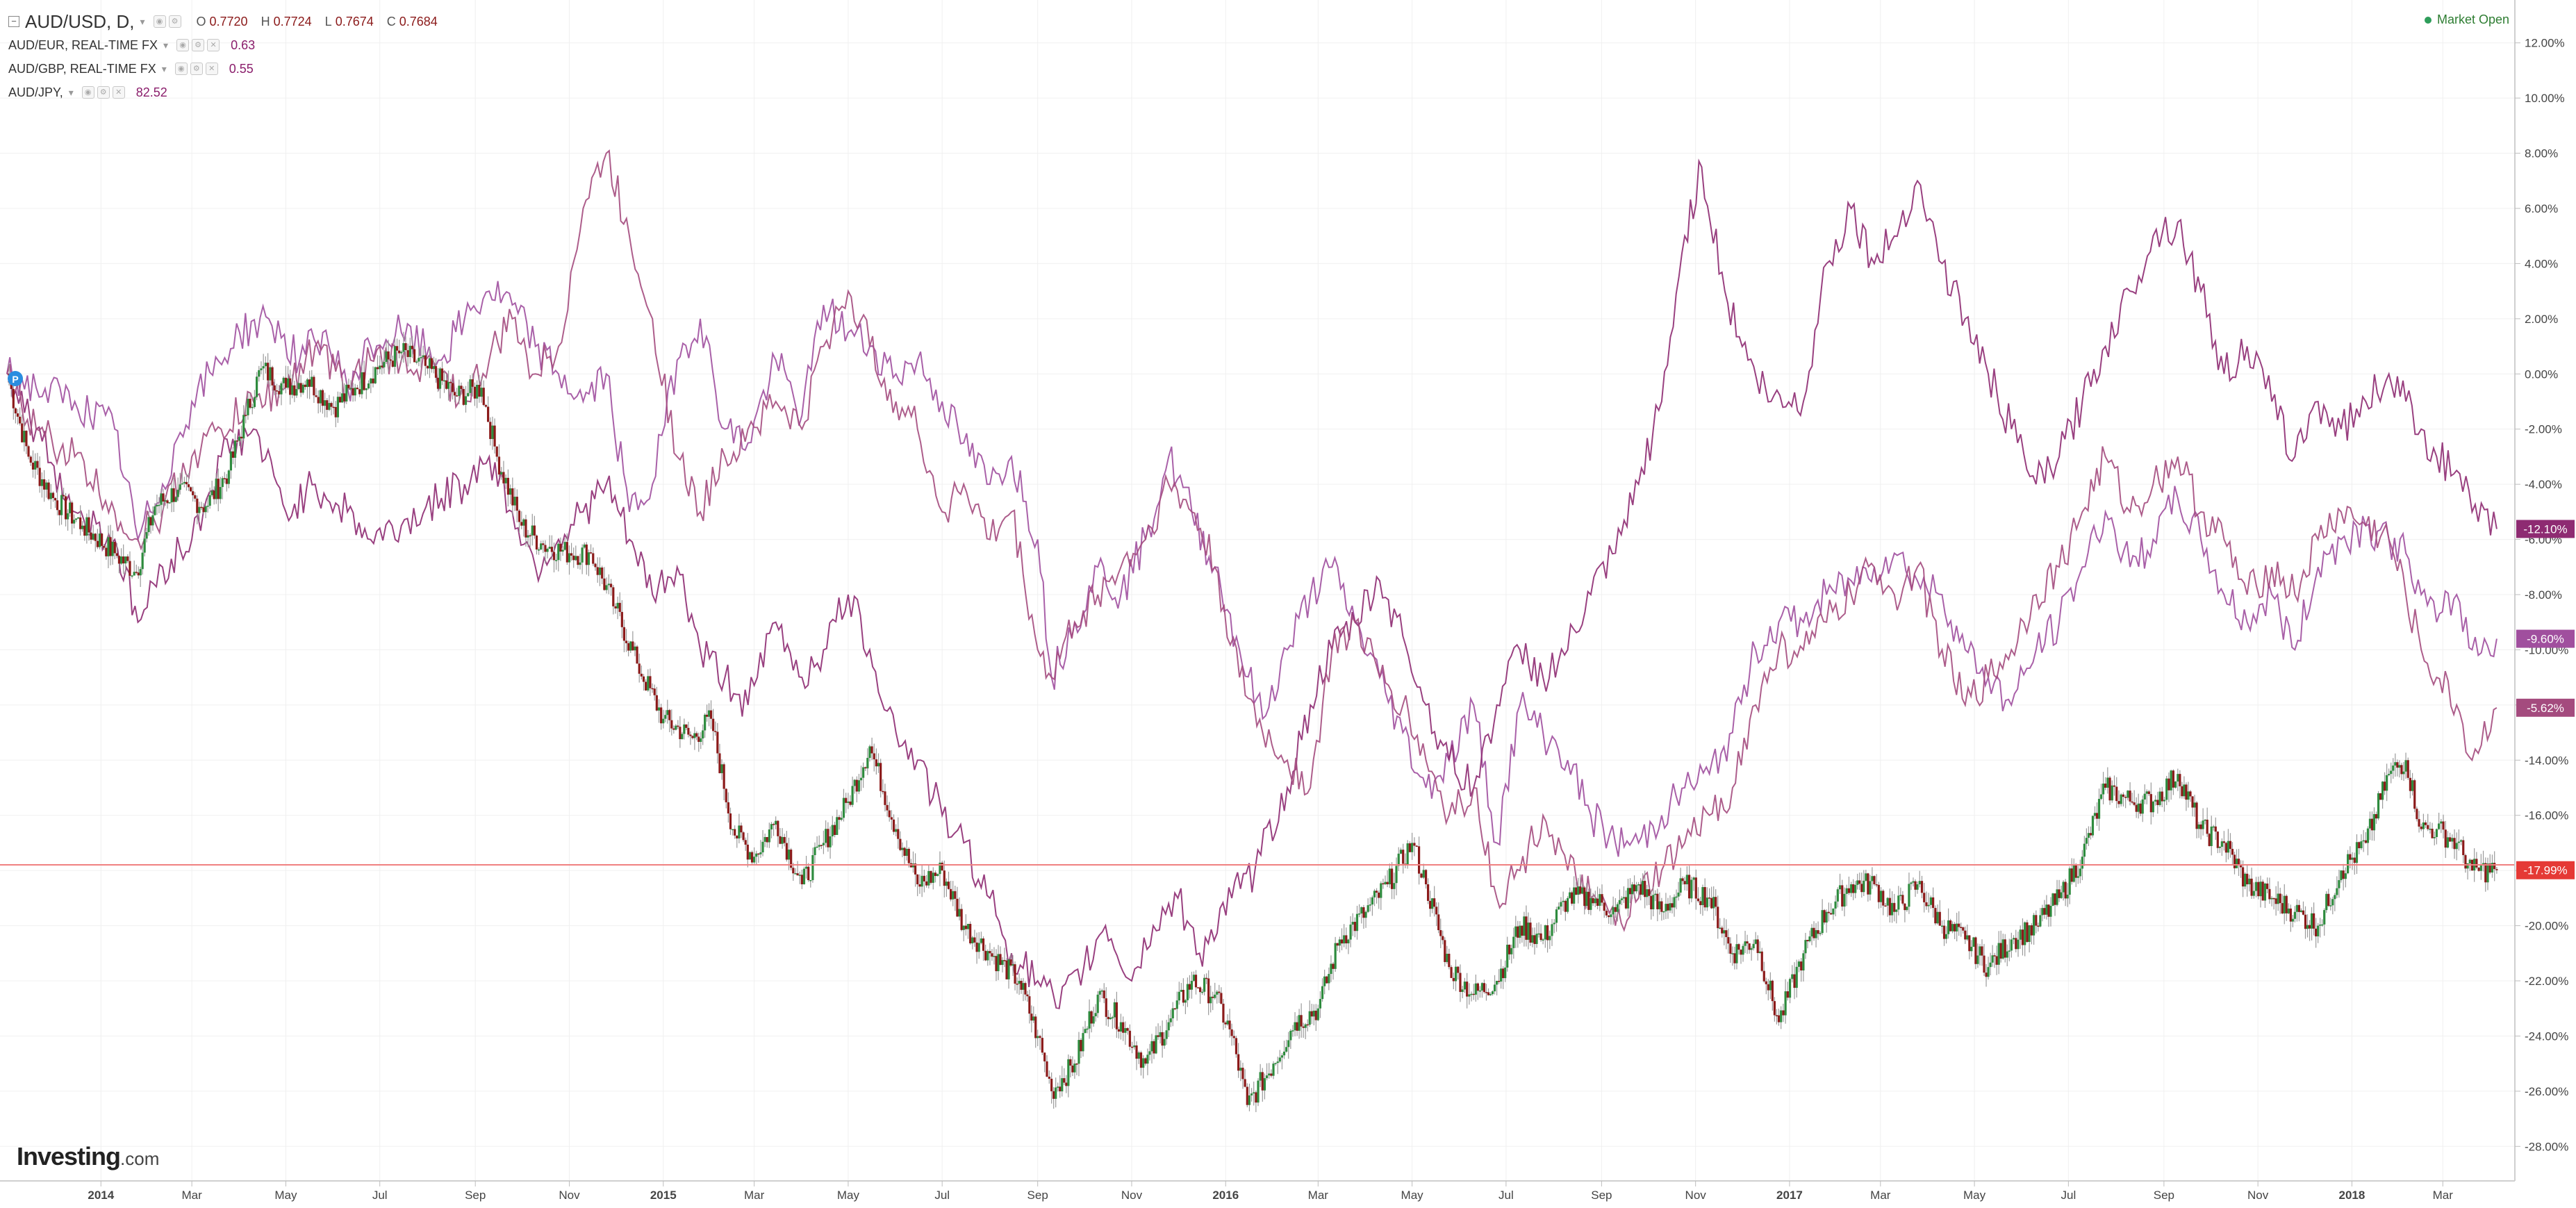 The image size is (2576, 1208). I want to click on legend-compare-symbol: AUD/JPY,, so click(35, 92).